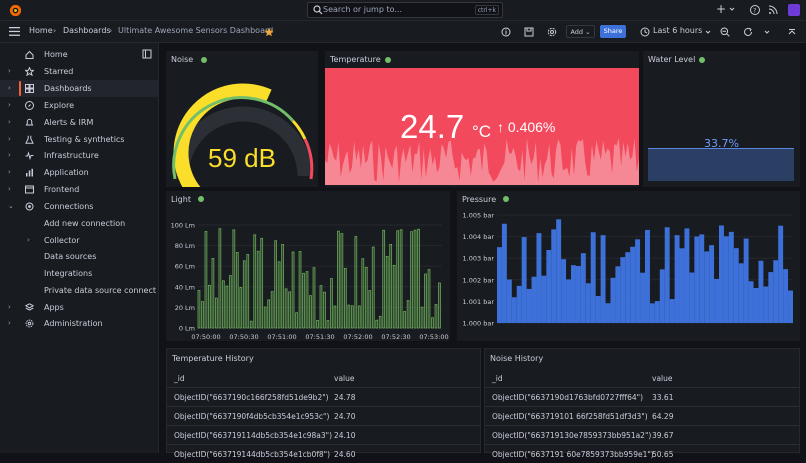 Image resolution: width=806 pixels, height=463 pixels. I want to click on sidebar-item-infrastructure: › Infrastructure, so click(79, 155).